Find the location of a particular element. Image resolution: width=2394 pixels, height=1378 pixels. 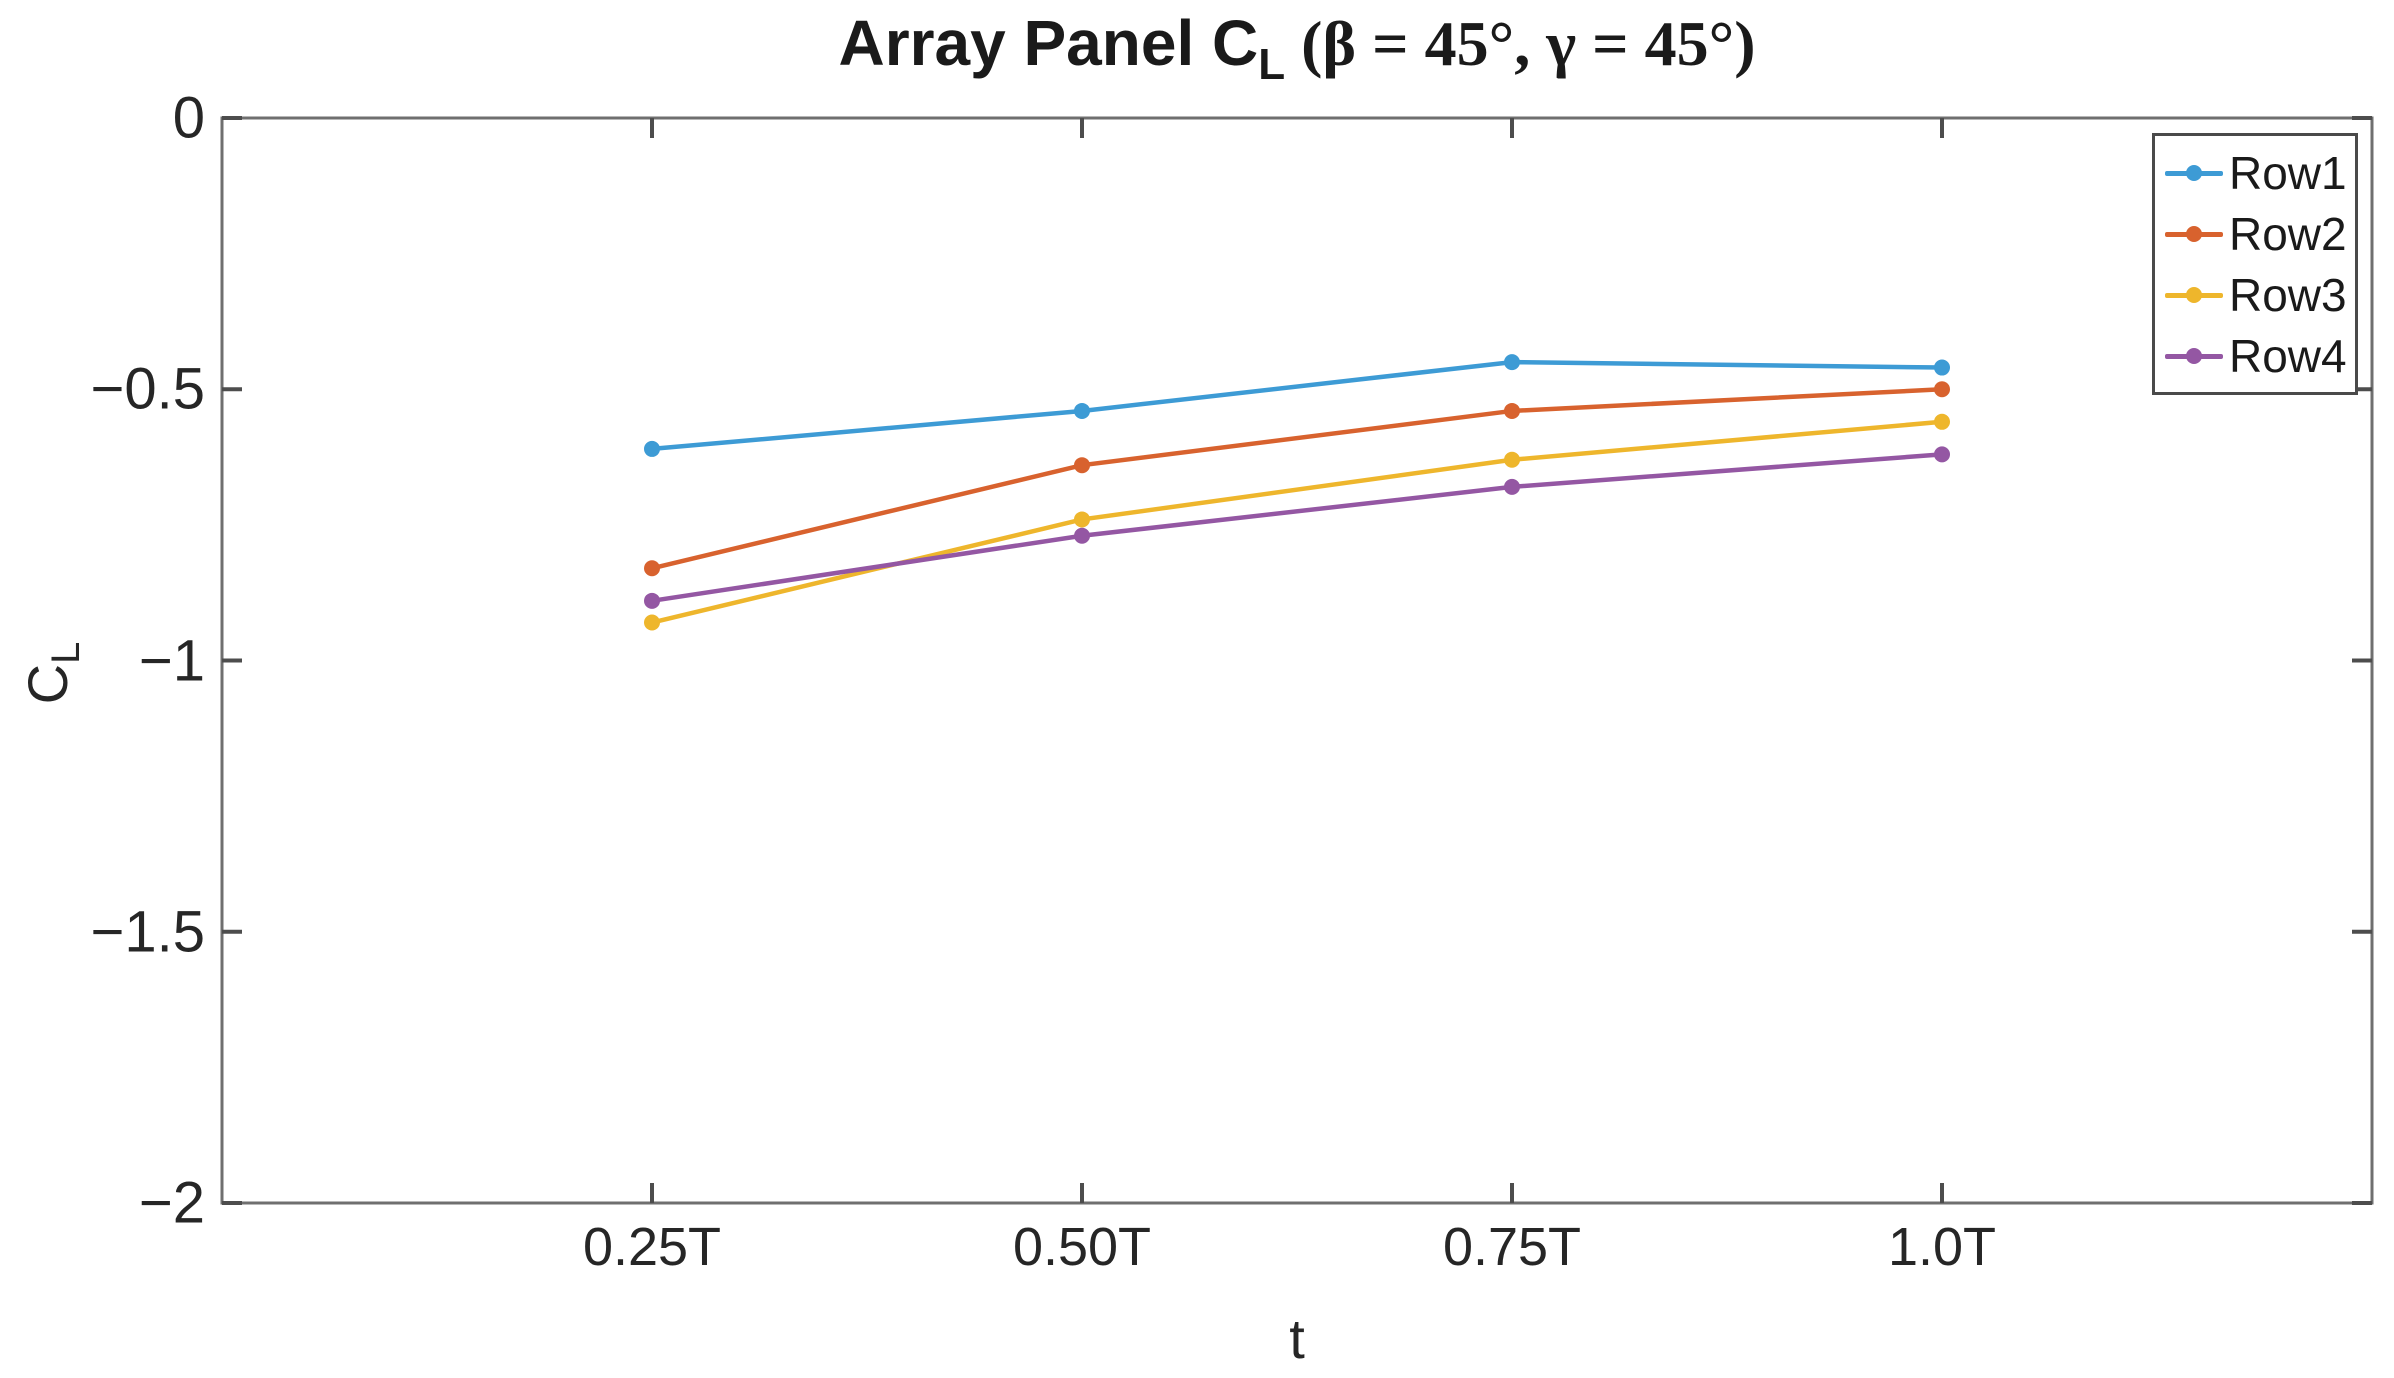

y-tick-label: −1.5 is located at coordinates (148, 932).